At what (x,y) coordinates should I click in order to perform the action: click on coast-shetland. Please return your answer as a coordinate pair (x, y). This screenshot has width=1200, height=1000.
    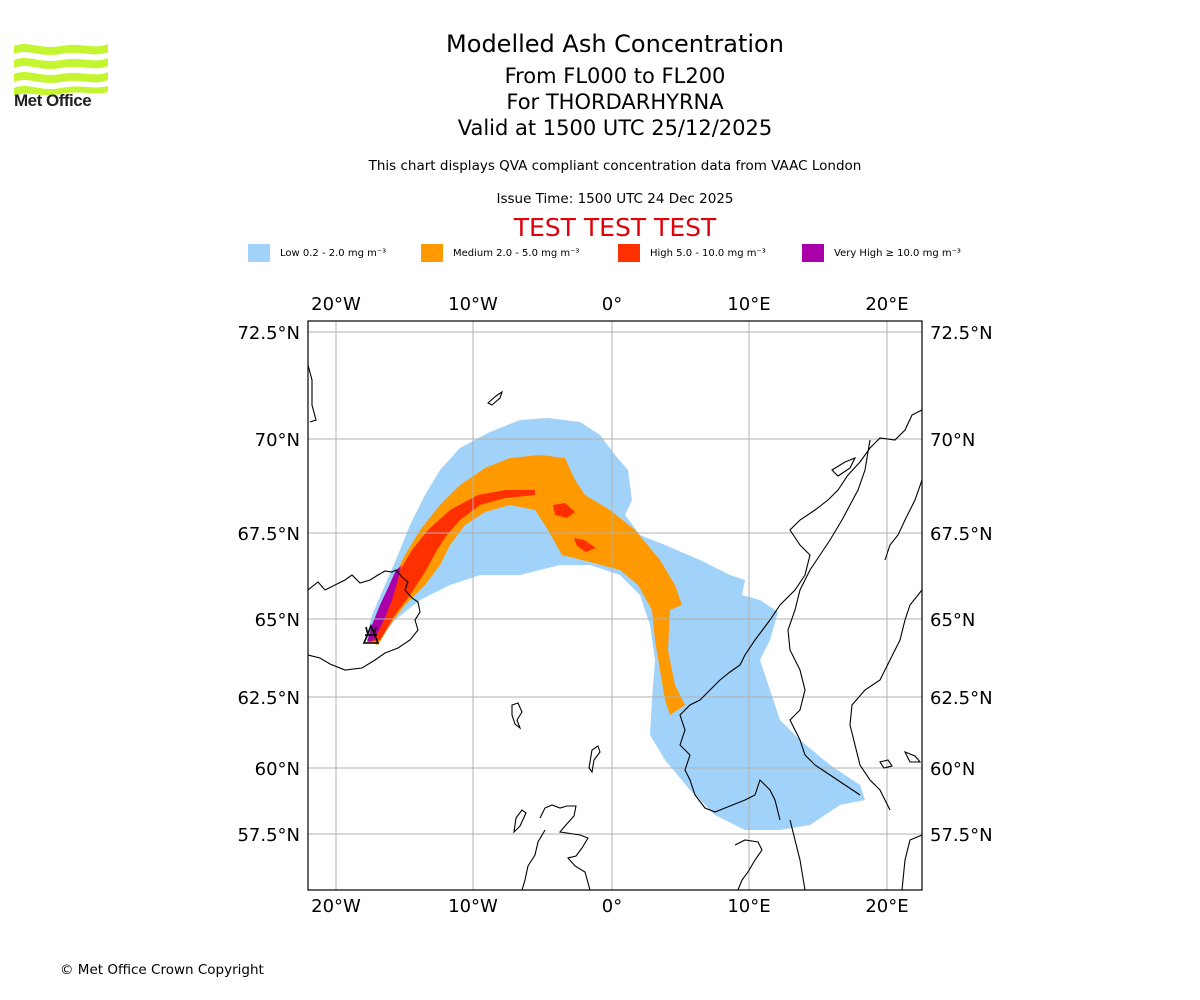
    Looking at the image, I should click on (594, 759).